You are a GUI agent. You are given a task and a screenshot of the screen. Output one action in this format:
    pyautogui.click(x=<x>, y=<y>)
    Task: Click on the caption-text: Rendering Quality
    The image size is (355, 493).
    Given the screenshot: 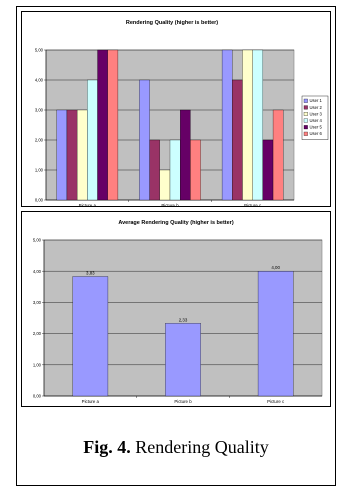 What is the action you would take?
    pyautogui.click(x=199, y=447)
    